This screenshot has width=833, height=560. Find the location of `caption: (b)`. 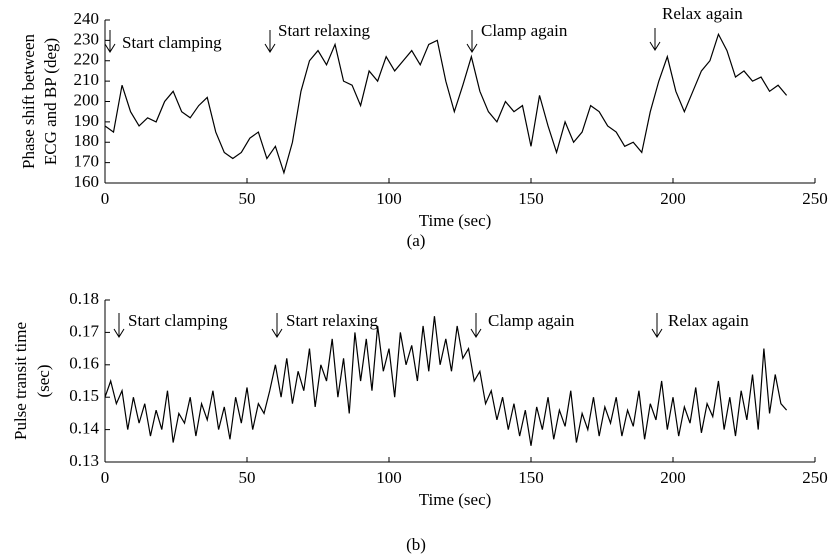

caption: (b) is located at coordinates (416, 544).